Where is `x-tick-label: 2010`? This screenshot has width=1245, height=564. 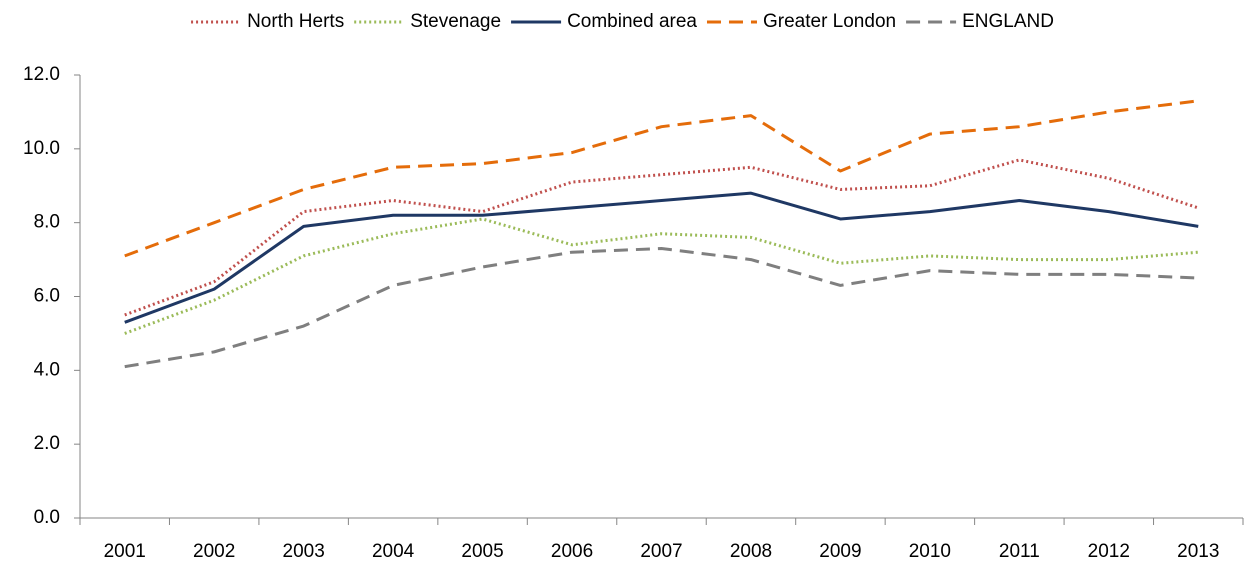 x-tick-label: 2010 is located at coordinates (930, 551).